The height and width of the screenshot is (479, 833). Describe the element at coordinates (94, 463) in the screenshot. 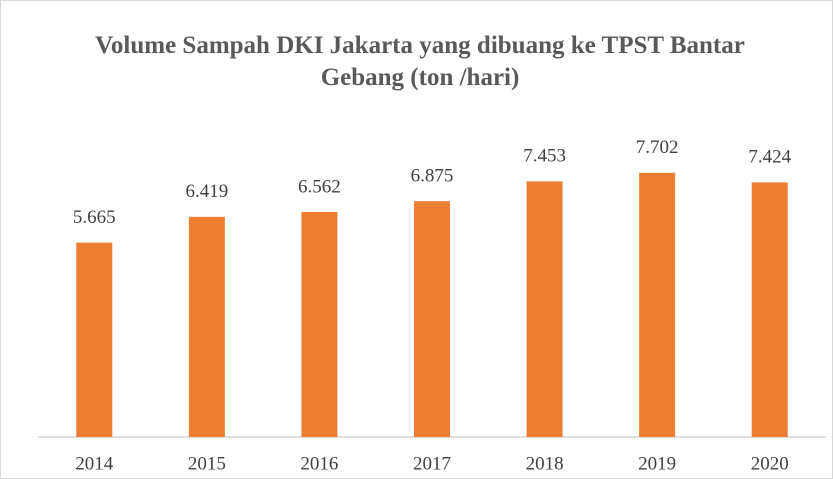

I see `x-tick-label: 2014` at that location.